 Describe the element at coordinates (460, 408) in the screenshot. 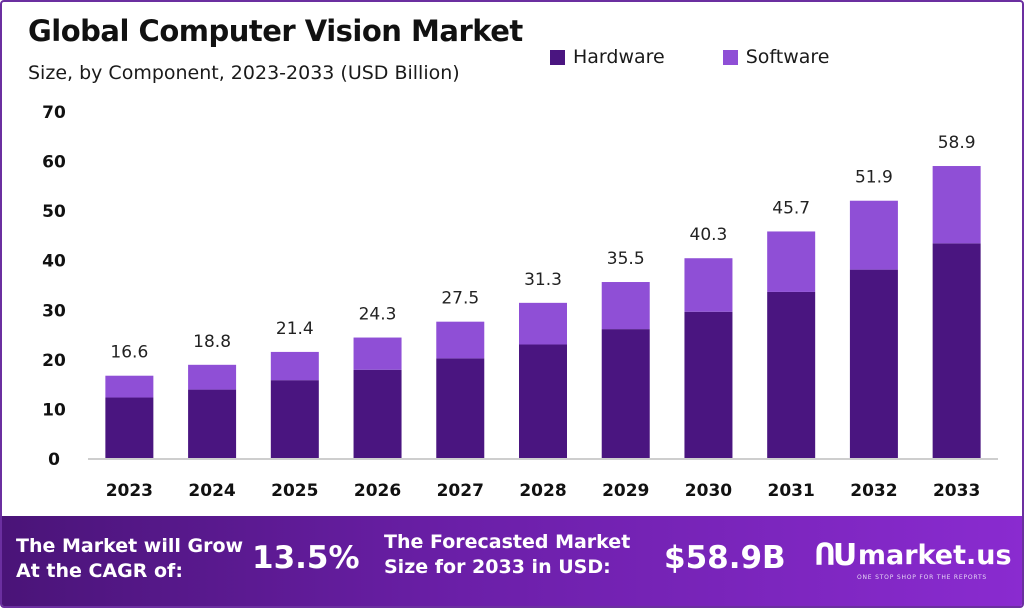

I see `bar-hardware-2027` at that location.